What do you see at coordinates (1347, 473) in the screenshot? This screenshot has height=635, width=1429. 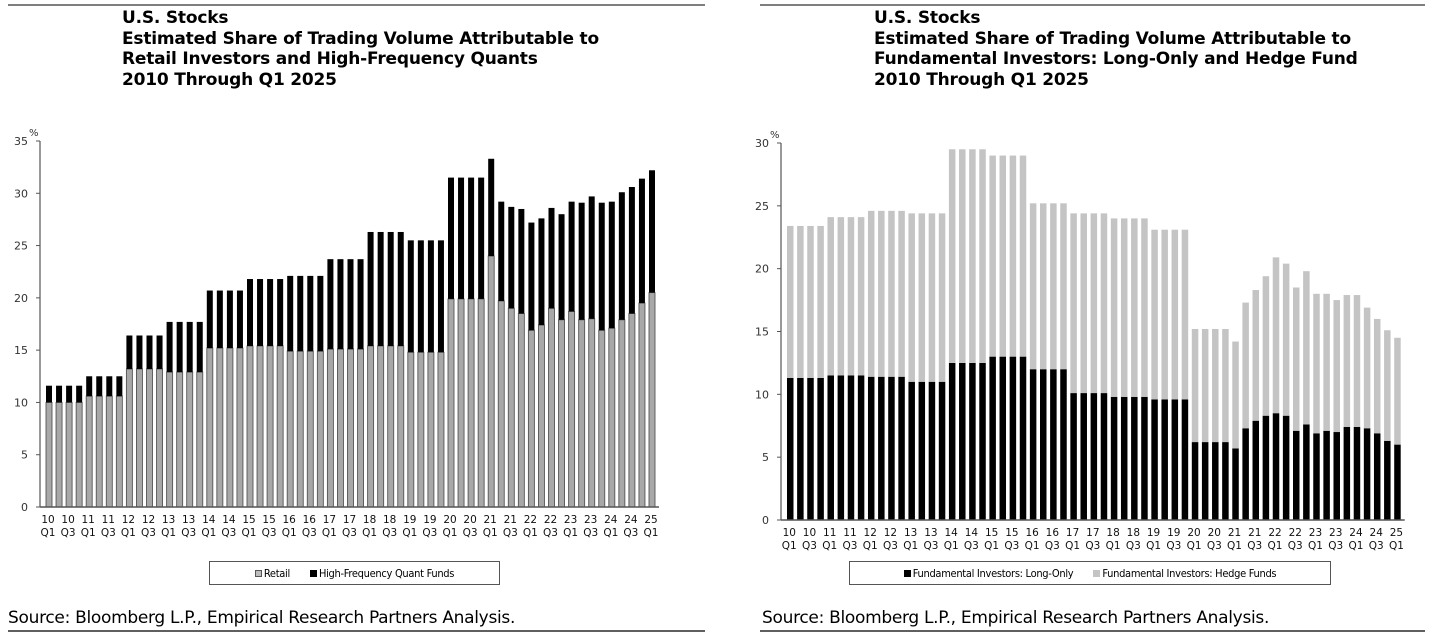 I see `bar-fundamental-investors-long-only-2023Q4` at bounding box center [1347, 473].